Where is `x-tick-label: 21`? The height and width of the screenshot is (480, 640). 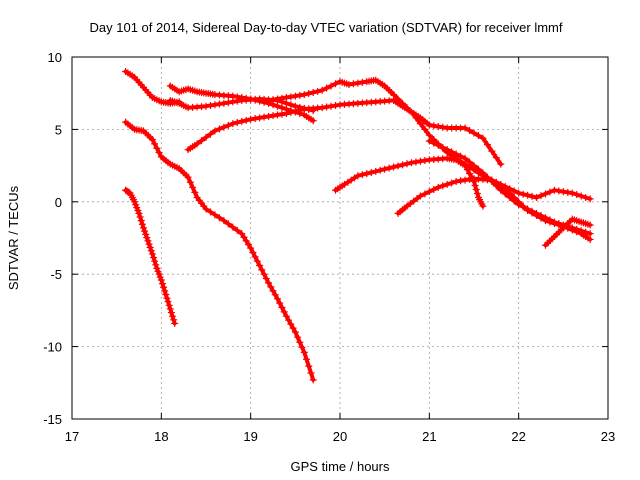 x-tick-label: 21 is located at coordinates (429, 436).